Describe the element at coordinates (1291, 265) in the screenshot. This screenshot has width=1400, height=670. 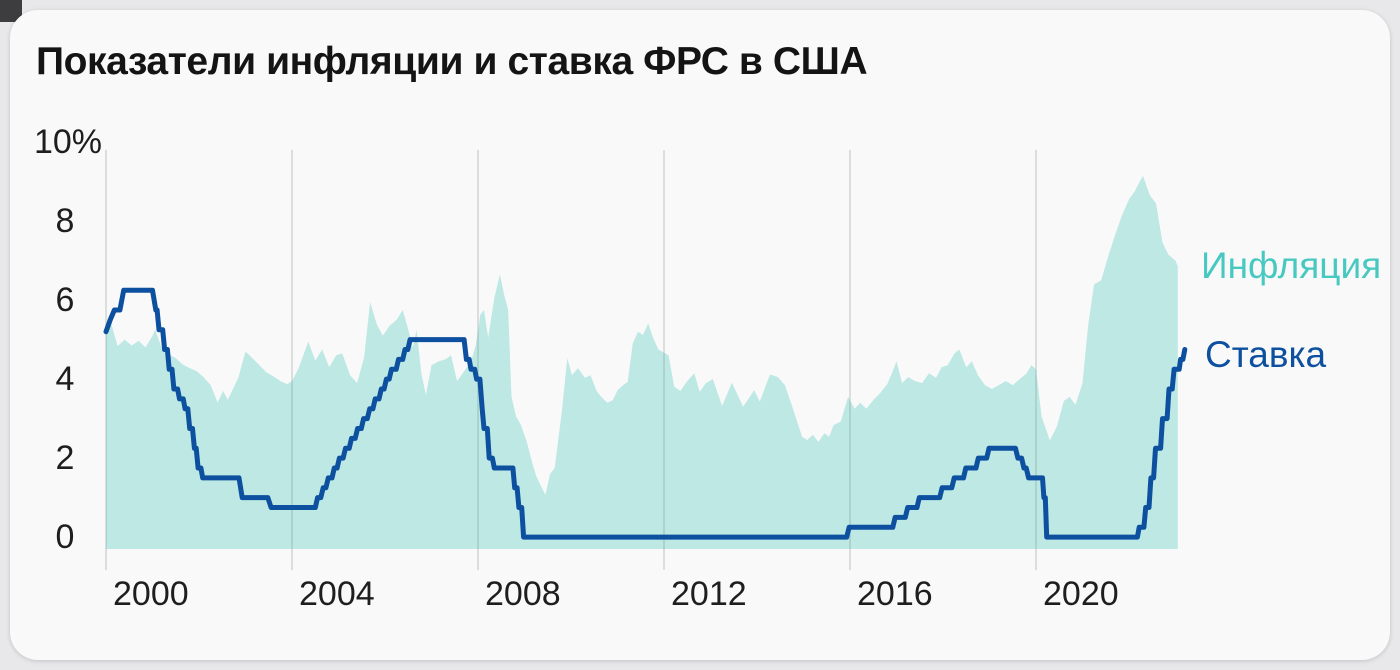
I see `legend-inflation-label: Инфляция` at that location.